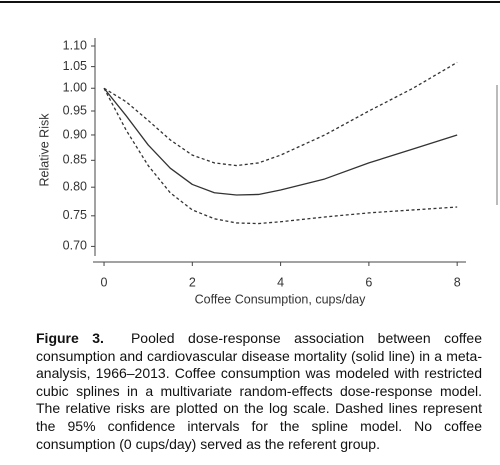 The image size is (500, 465). Describe the element at coordinates (75, 186) in the screenshot. I see `y-tick-label: 0.80` at that location.